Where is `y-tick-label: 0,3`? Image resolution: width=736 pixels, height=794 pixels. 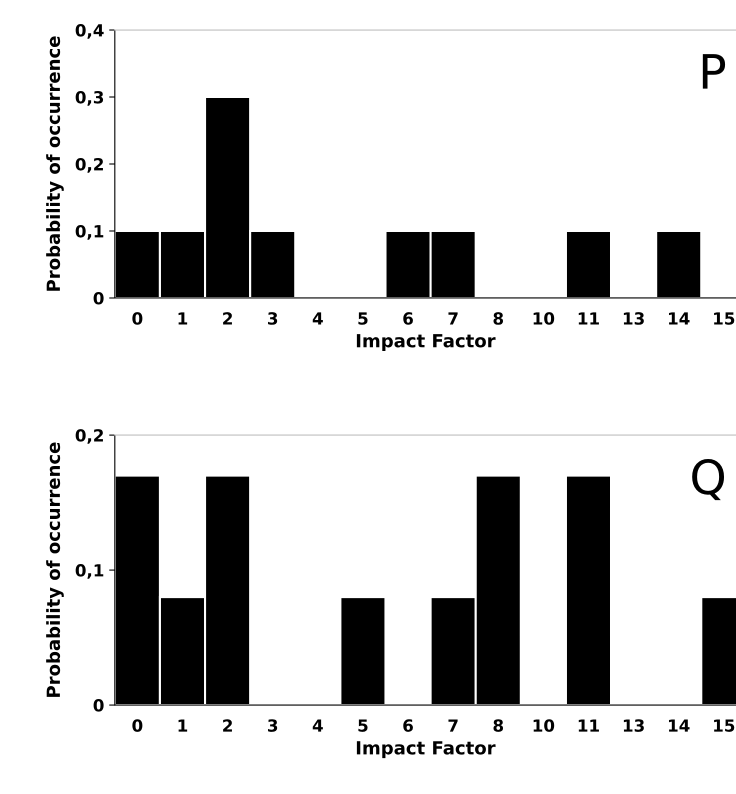 y-tick-label: 0,3 is located at coordinates (90, 98).